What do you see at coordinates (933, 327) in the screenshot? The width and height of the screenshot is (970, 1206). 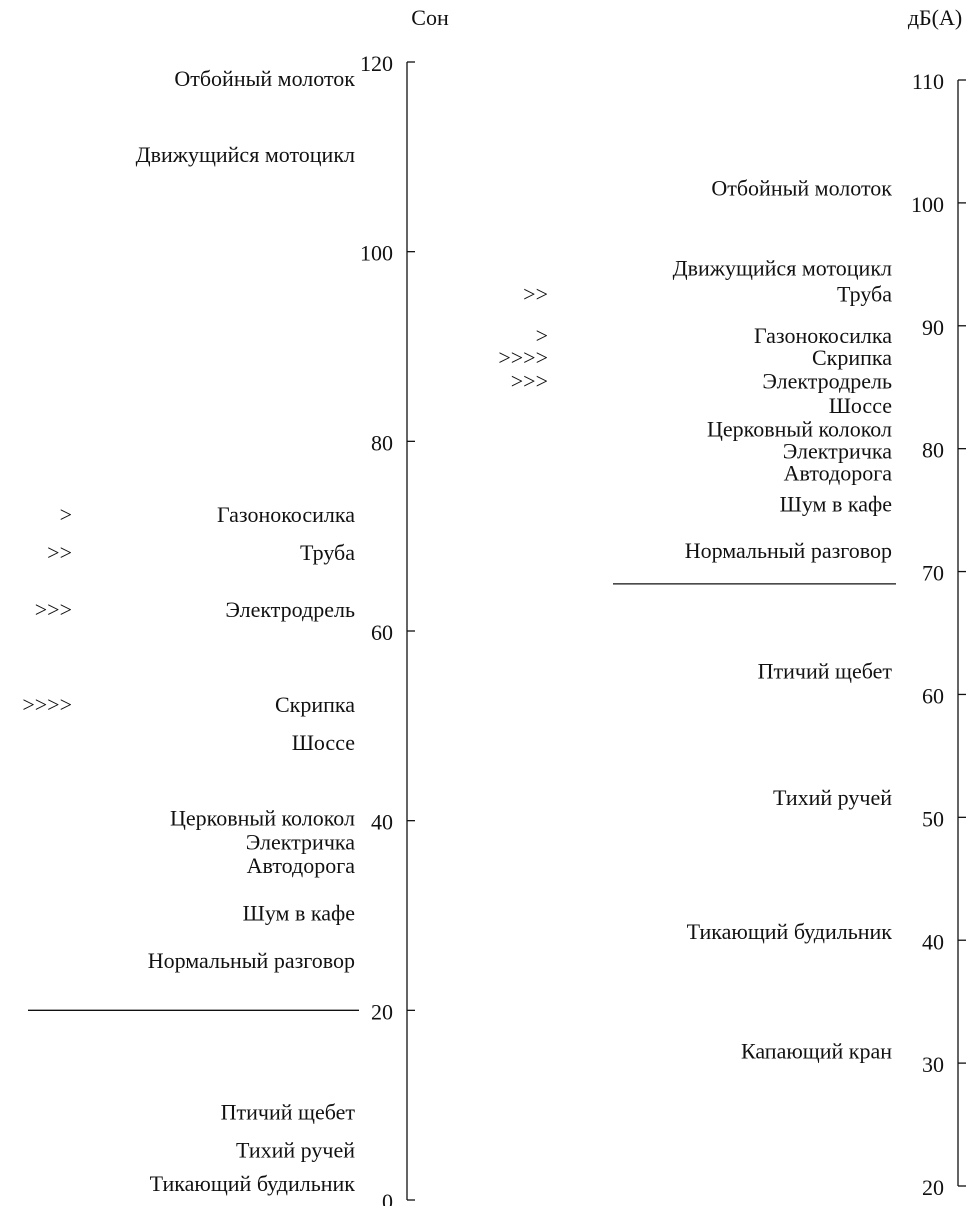 I see `y-tick-label: 90` at bounding box center [933, 327].